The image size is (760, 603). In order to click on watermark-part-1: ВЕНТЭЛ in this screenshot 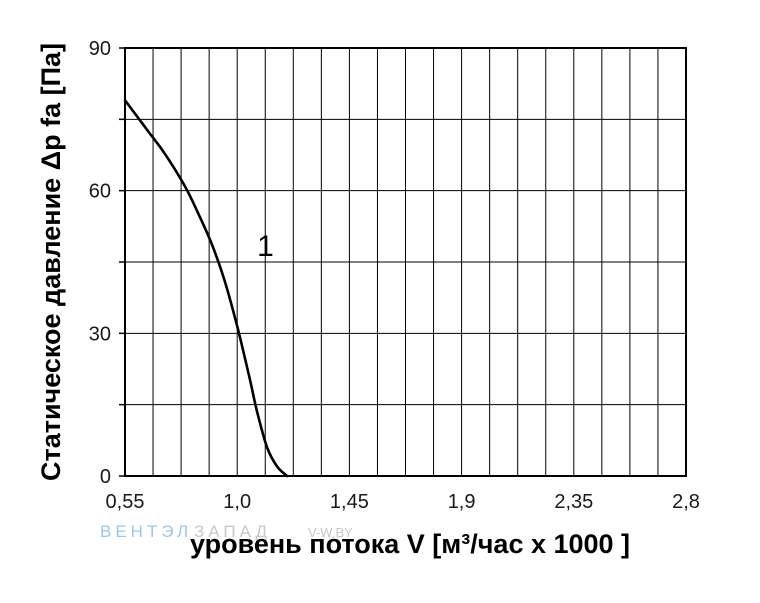, I will do `click(146, 531)`.